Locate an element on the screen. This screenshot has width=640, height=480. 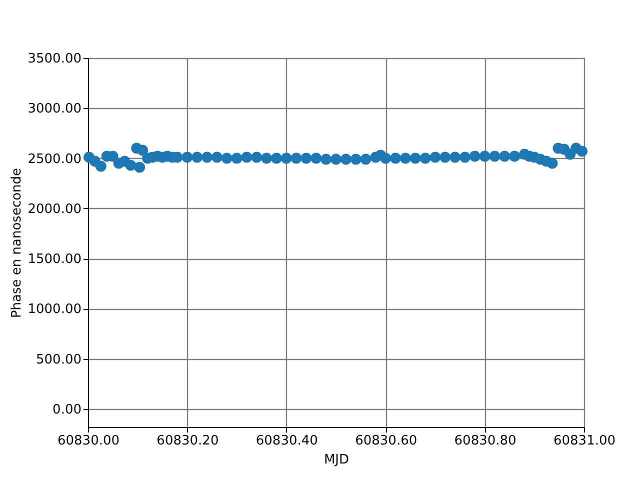
y-tick-label: 2500.00 is located at coordinates (55, 159).